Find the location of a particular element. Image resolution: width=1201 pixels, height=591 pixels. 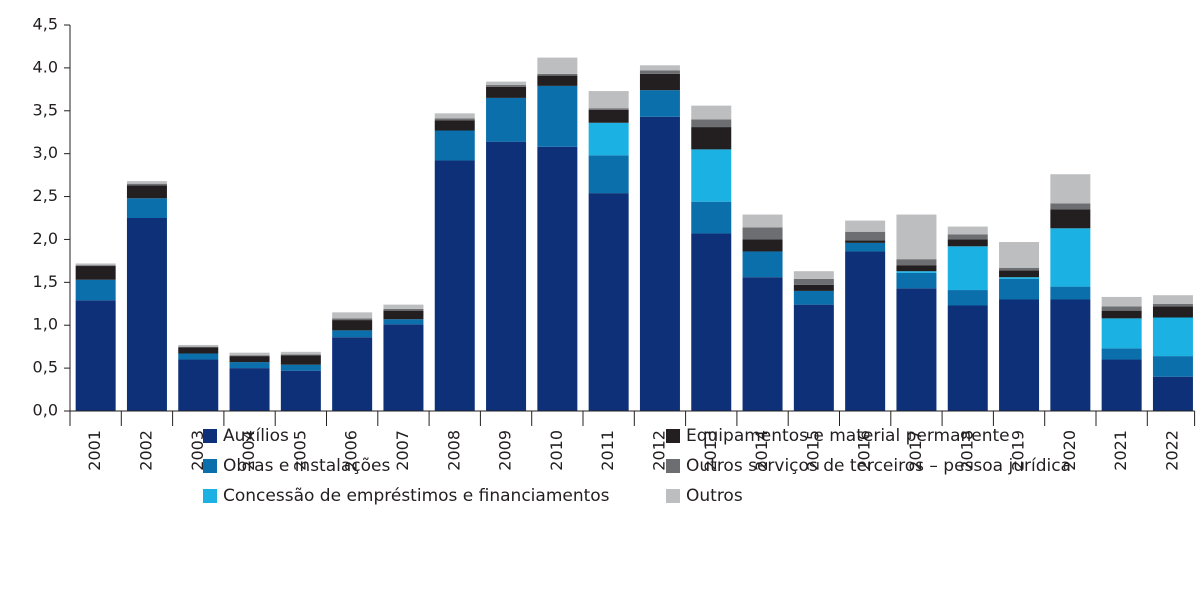

x-tick-label: 2015 is located at coordinates (812, 450).